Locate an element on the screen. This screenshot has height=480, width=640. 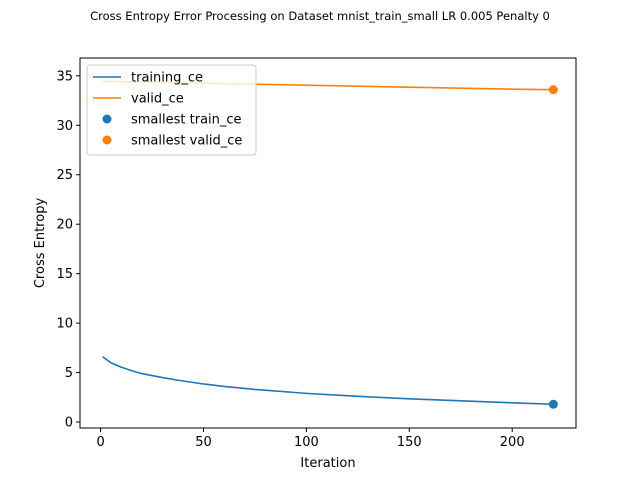
y-tick-label: 30 is located at coordinates (64, 126).